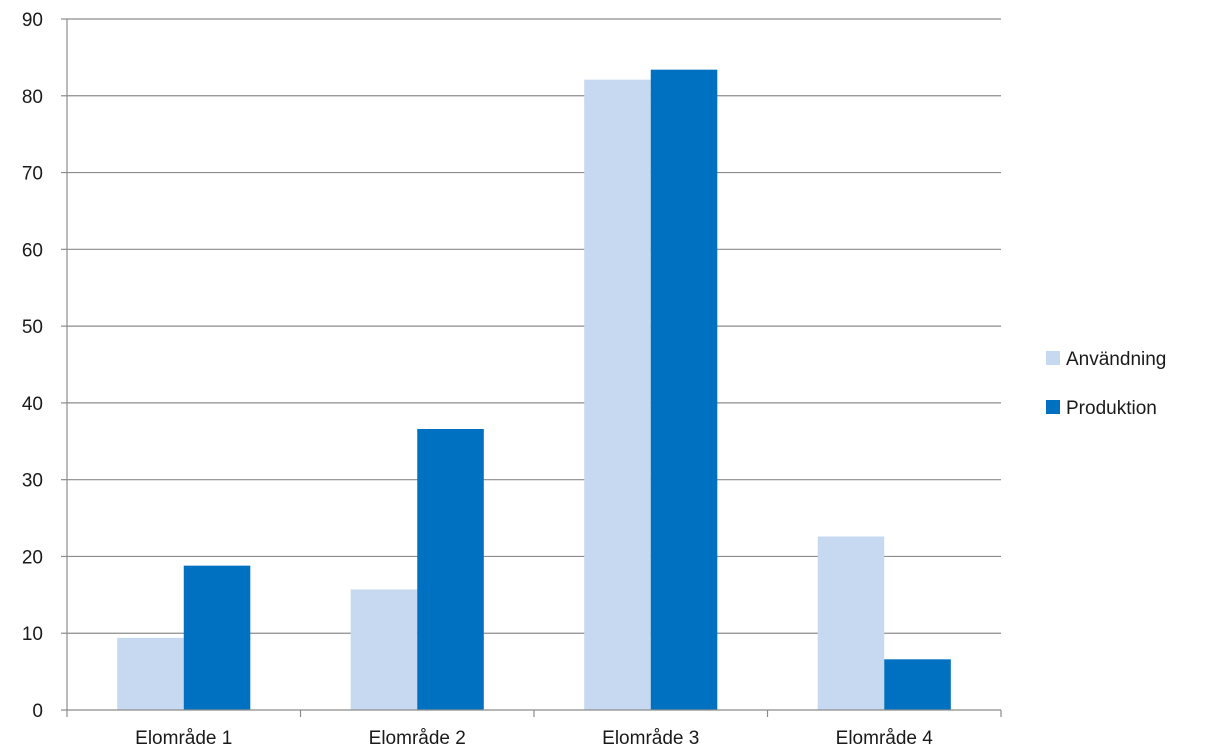  What do you see at coordinates (32, 20) in the screenshot?
I see `y-tick-label: 90` at bounding box center [32, 20].